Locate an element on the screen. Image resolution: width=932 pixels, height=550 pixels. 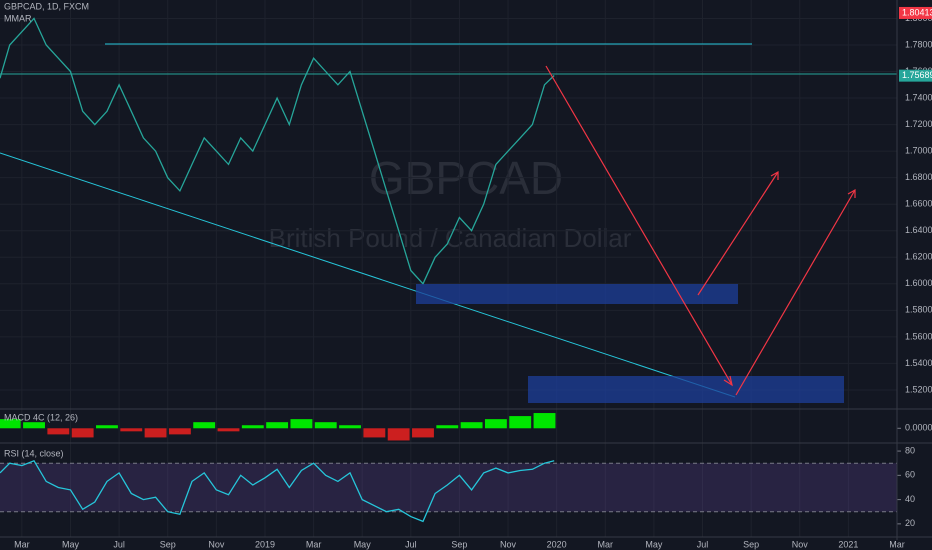
price-tag-label: 1.80413 is located at coordinates (917, 12).